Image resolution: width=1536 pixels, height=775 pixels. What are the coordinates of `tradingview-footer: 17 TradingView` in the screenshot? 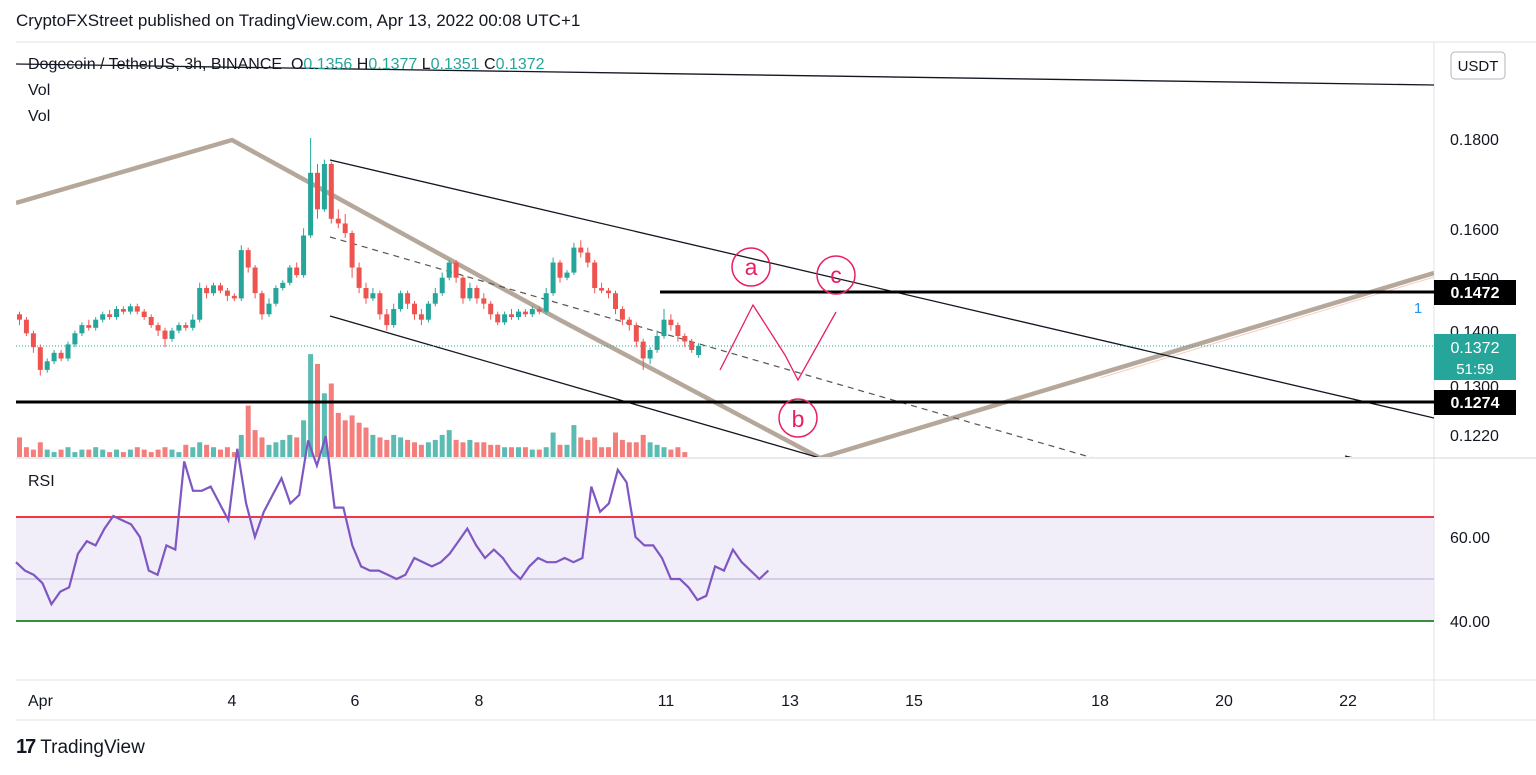 It's located at (80, 747).